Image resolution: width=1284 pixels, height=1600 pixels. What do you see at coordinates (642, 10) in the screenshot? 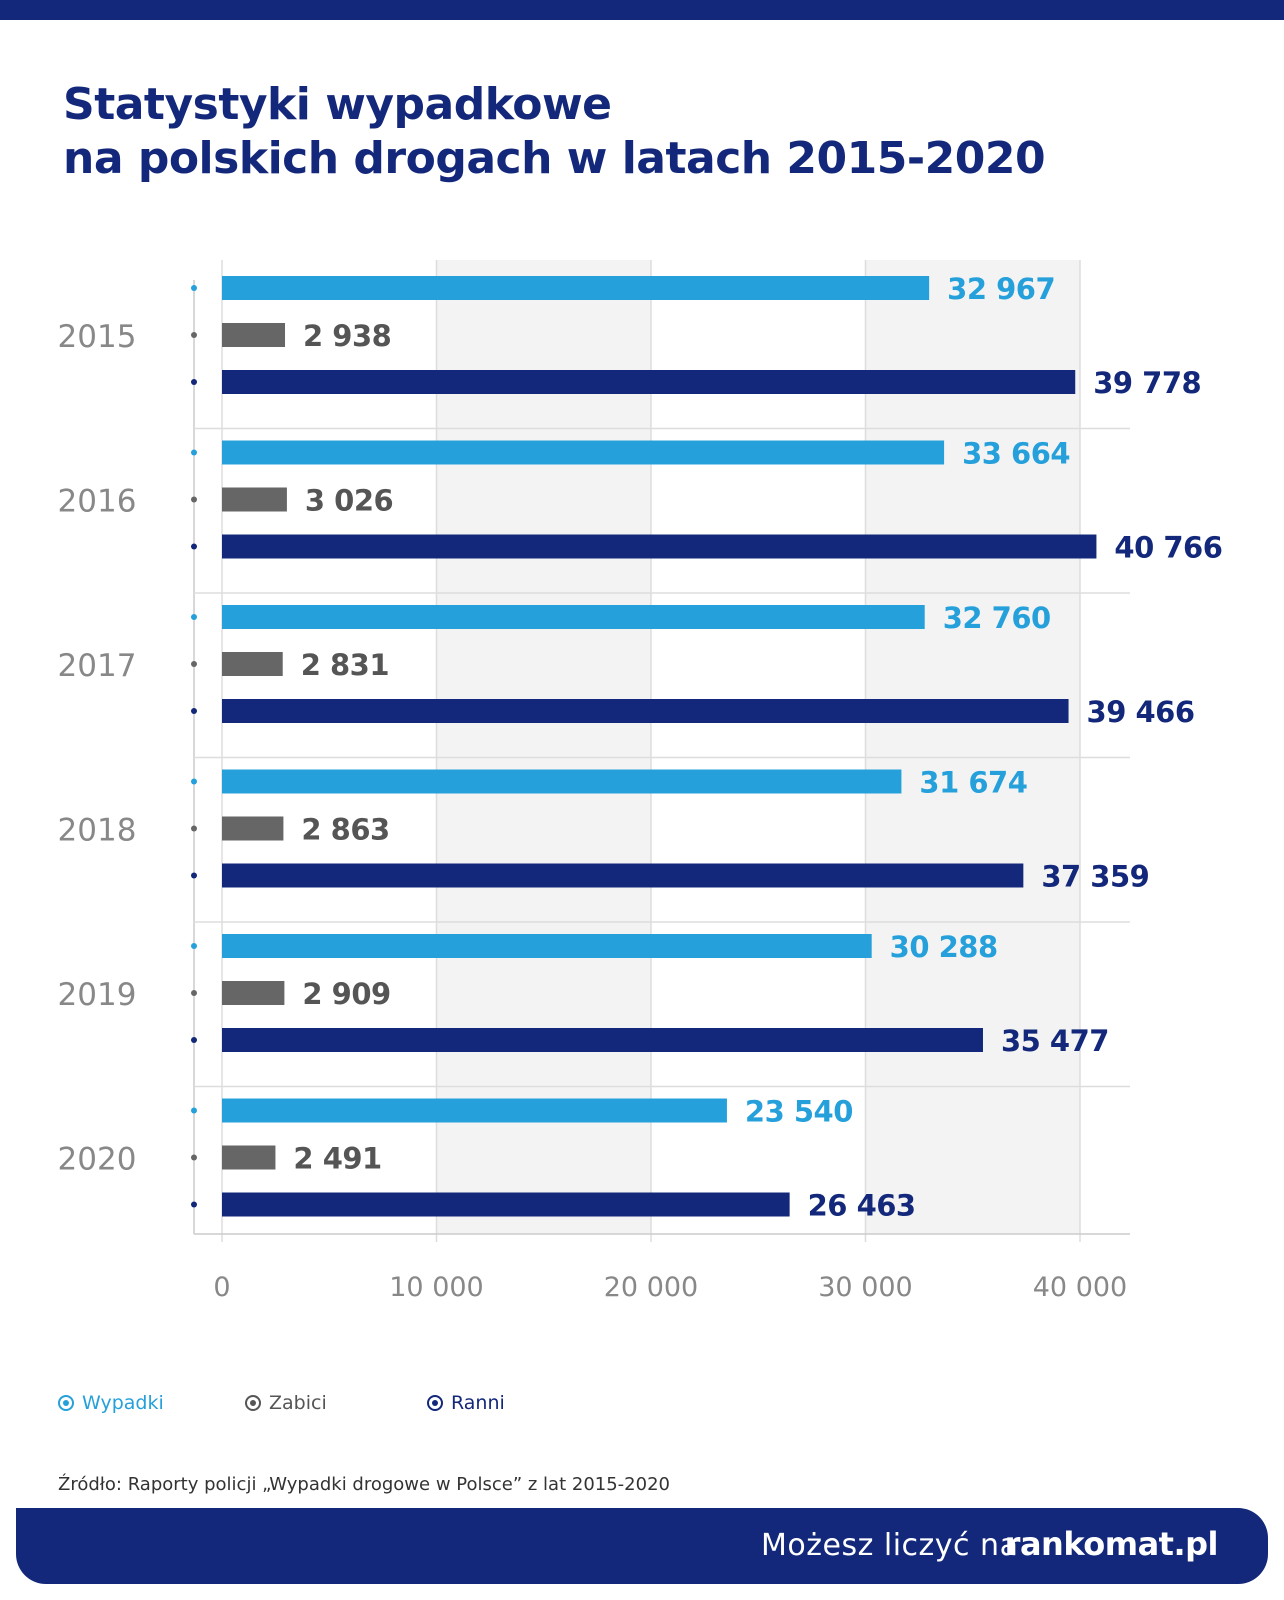
I see `top-bar` at bounding box center [642, 10].